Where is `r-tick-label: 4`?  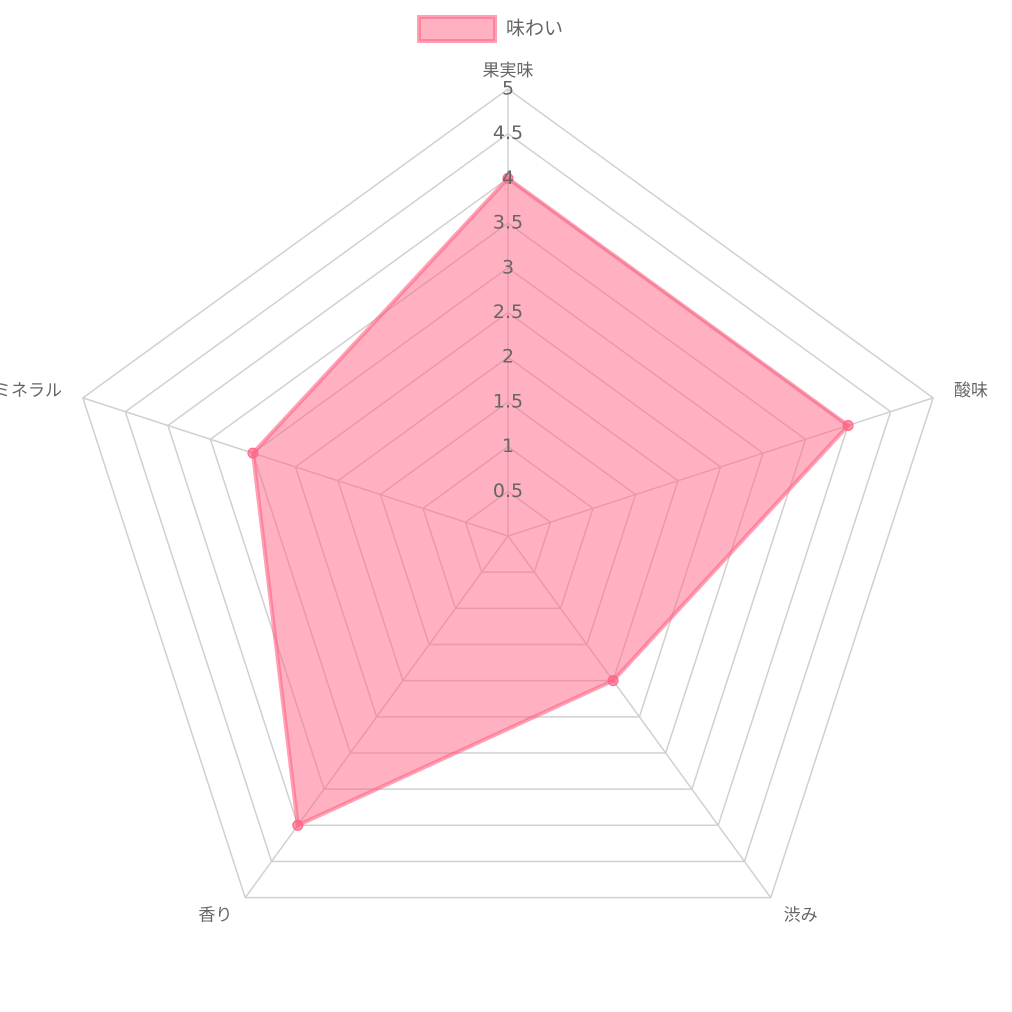 r-tick-label: 4 is located at coordinates (508, 178).